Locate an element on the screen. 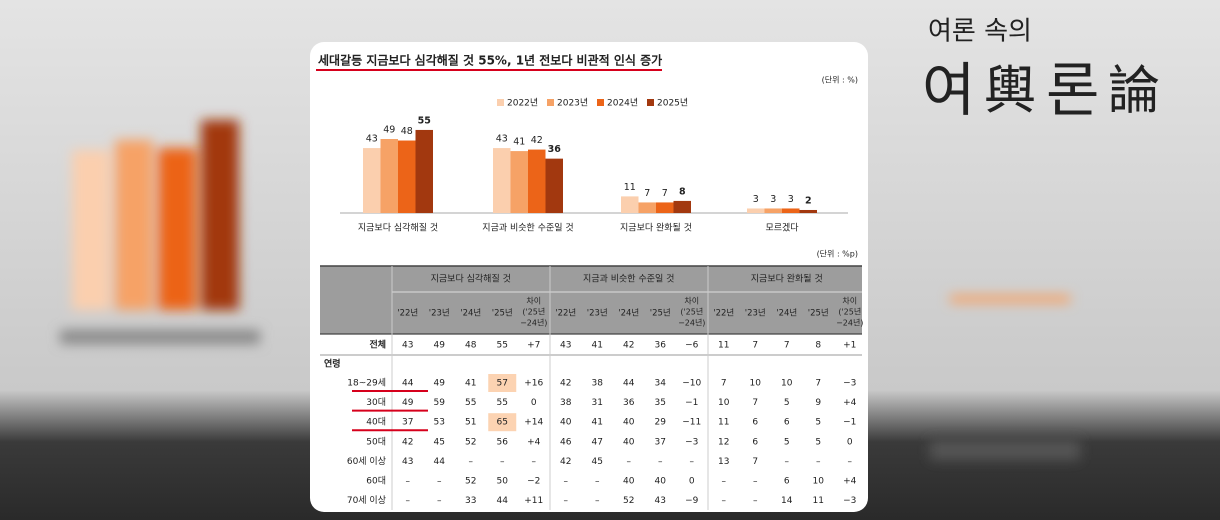 The width and height of the screenshot is (1220, 520). cell: 46 is located at coordinates (566, 442).